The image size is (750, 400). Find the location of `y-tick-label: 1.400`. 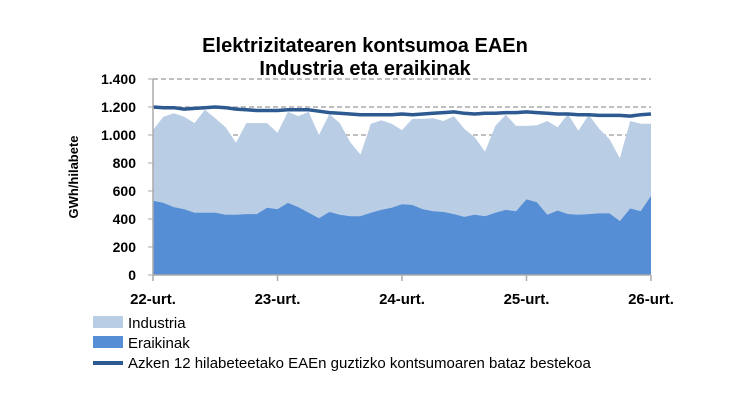

y-tick-label: 1.400 is located at coordinates (118, 79).